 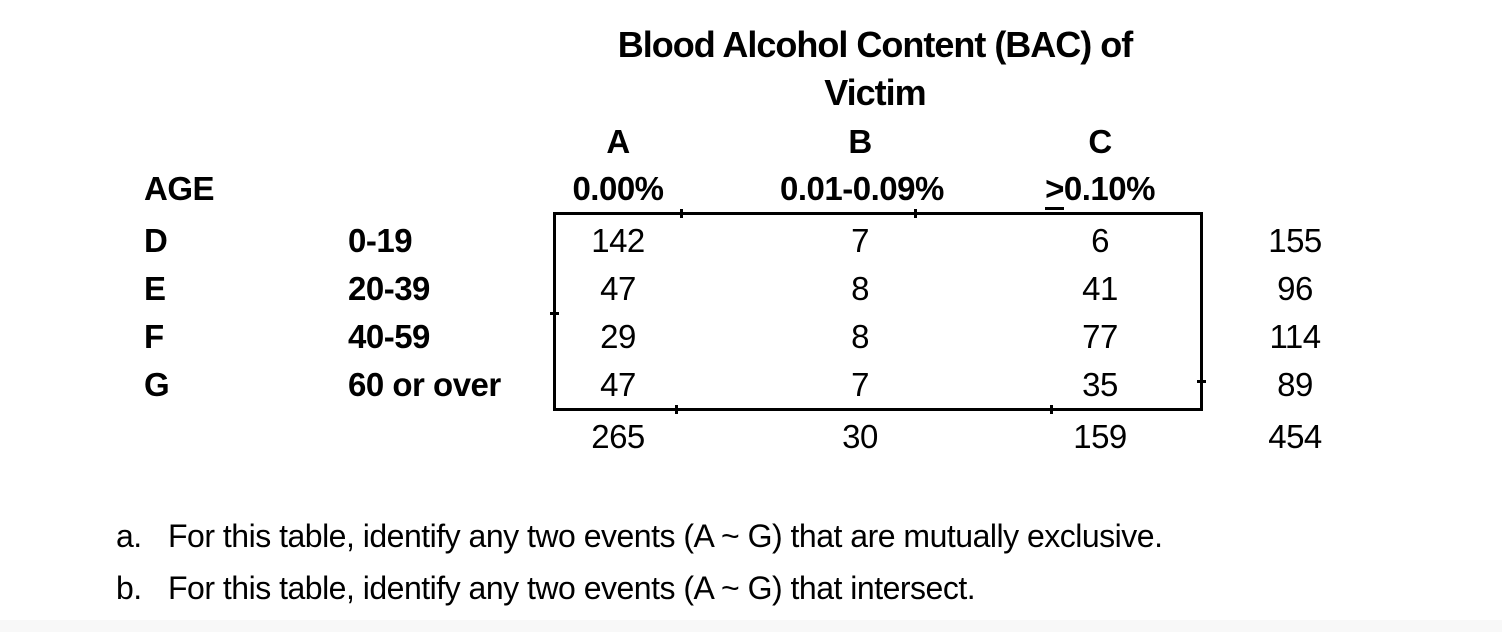 I want to click on column-header-c: >0.10%, so click(x=1100, y=189).